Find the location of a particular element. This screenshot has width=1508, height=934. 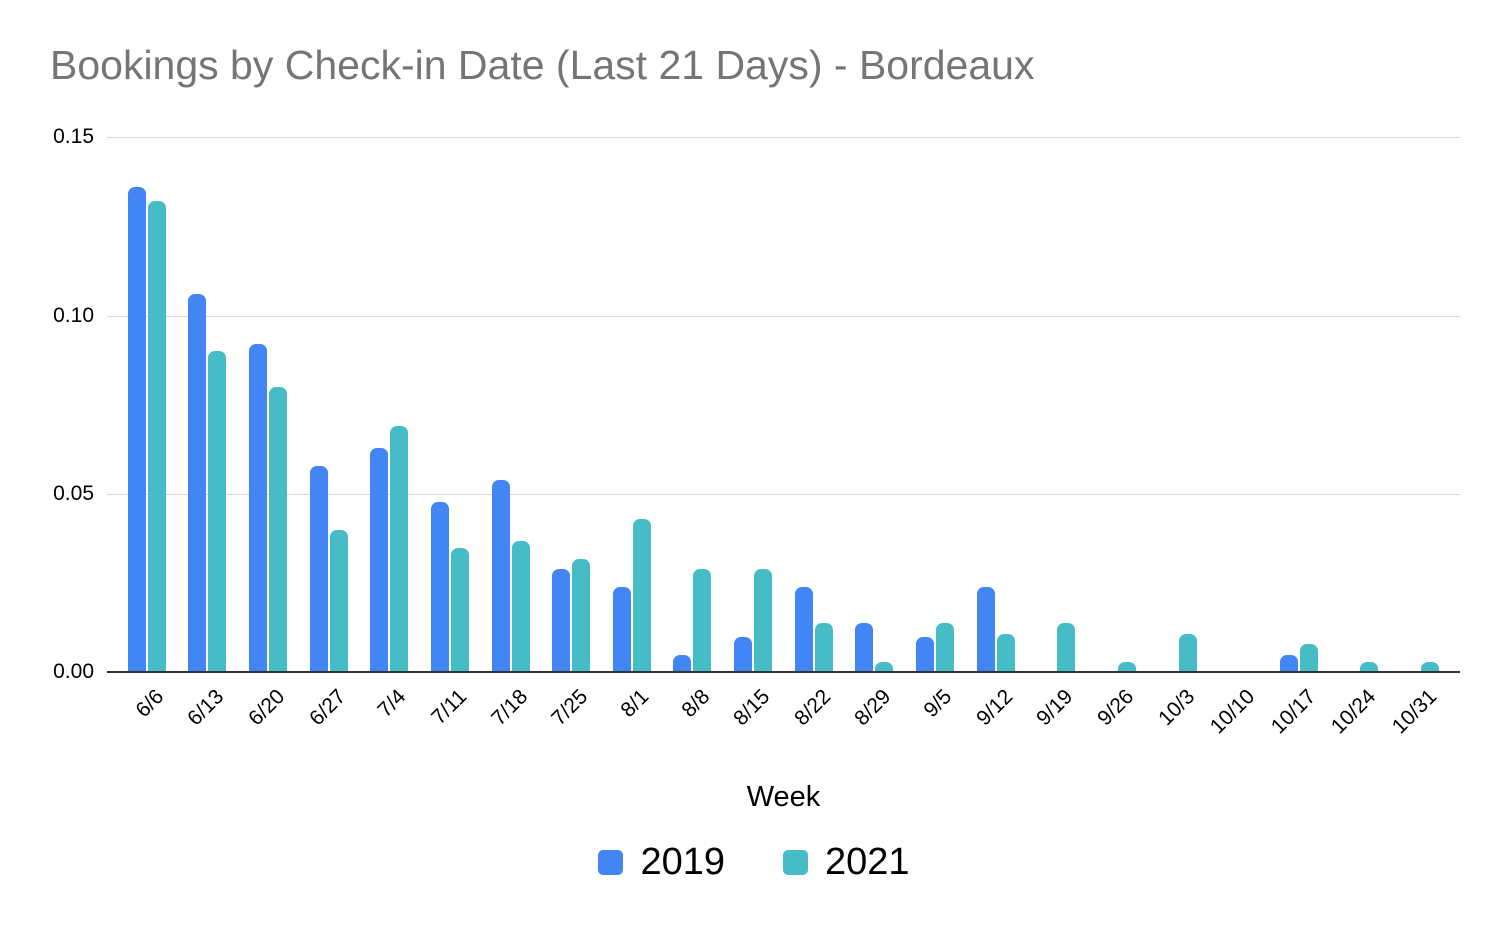

bar-2021-9/12 is located at coordinates (1005, 653).